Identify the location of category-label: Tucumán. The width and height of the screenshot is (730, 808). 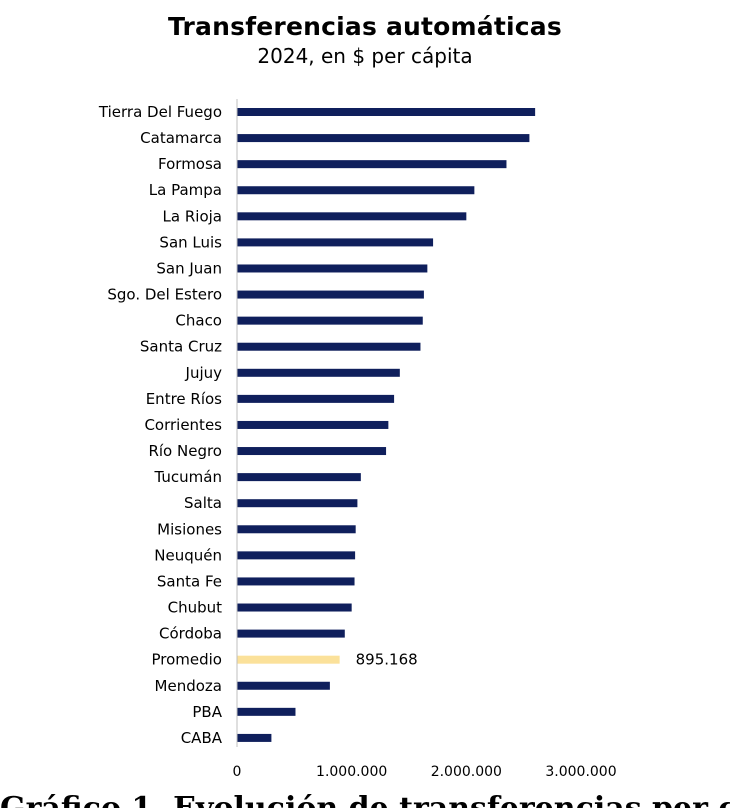
(188, 477).